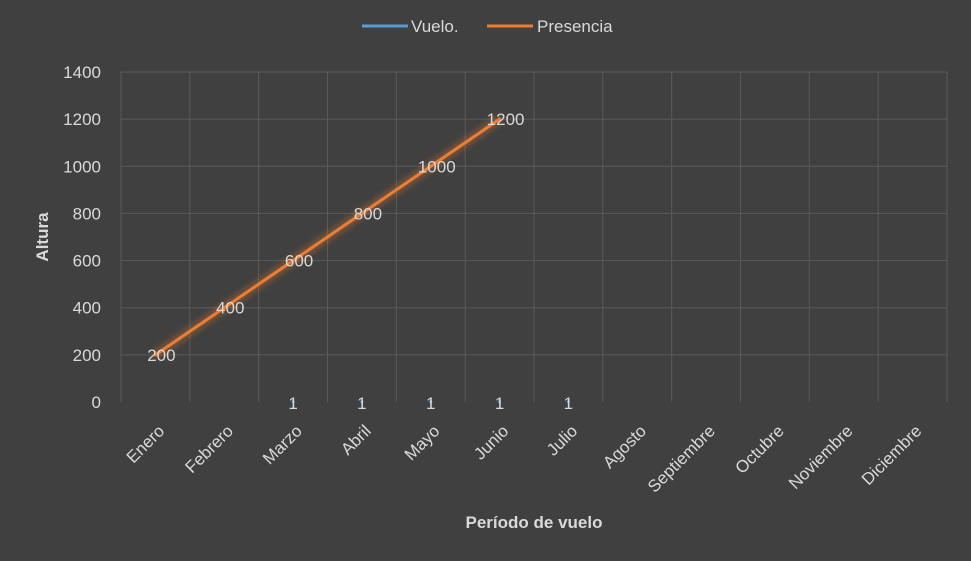 The image size is (971, 561). I want to click on y-tick-label: 1200, so click(82, 119).